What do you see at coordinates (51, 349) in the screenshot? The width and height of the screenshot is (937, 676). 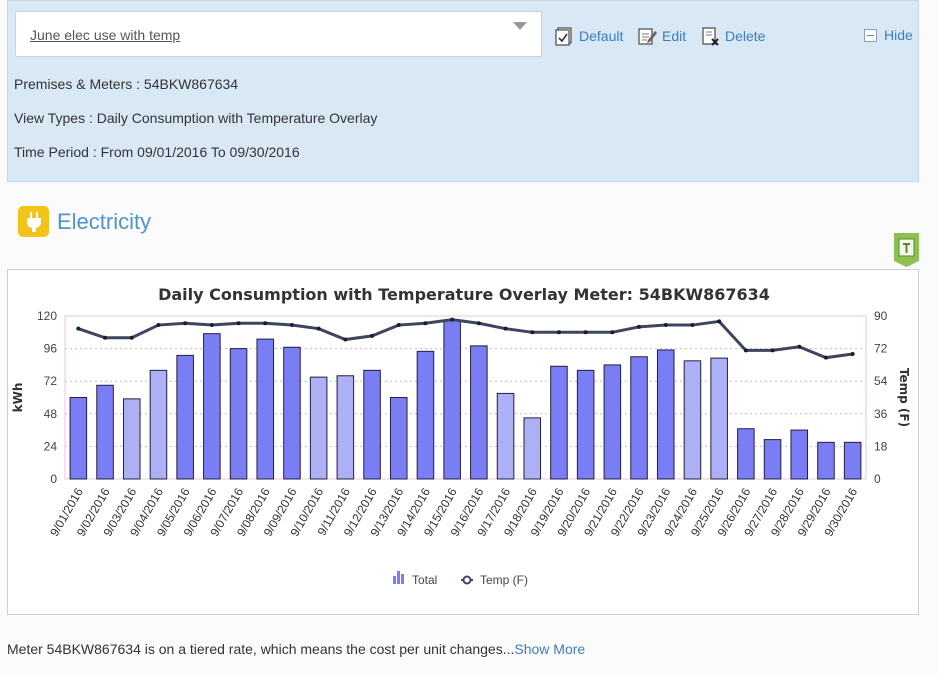 I see `y-tick-label: 96` at bounding box center [51, 349].